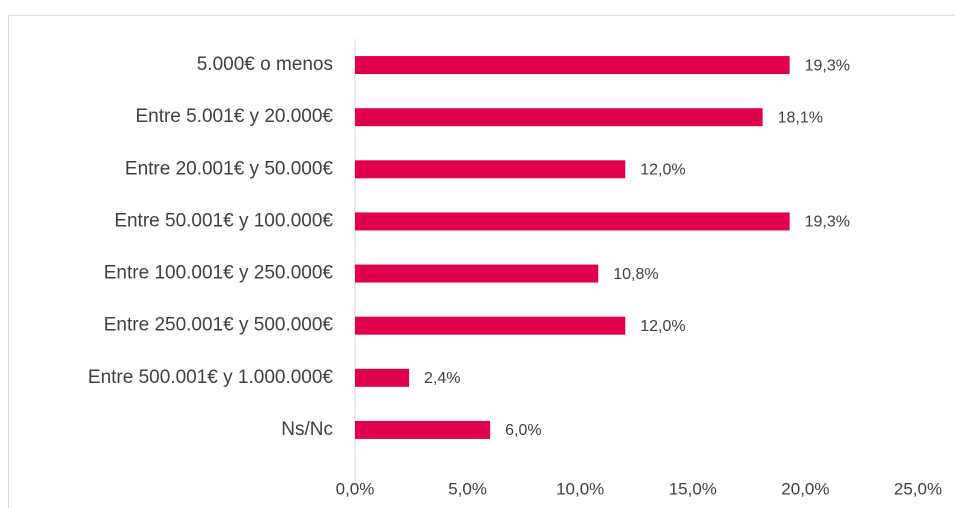 This screenshot has width=955, height=508. What do you see at coordinates (229, 168) in the screenshot?
I see `y-tick-label: Entre 20.001€ y 50.000€` at bounding box center [229, 168].